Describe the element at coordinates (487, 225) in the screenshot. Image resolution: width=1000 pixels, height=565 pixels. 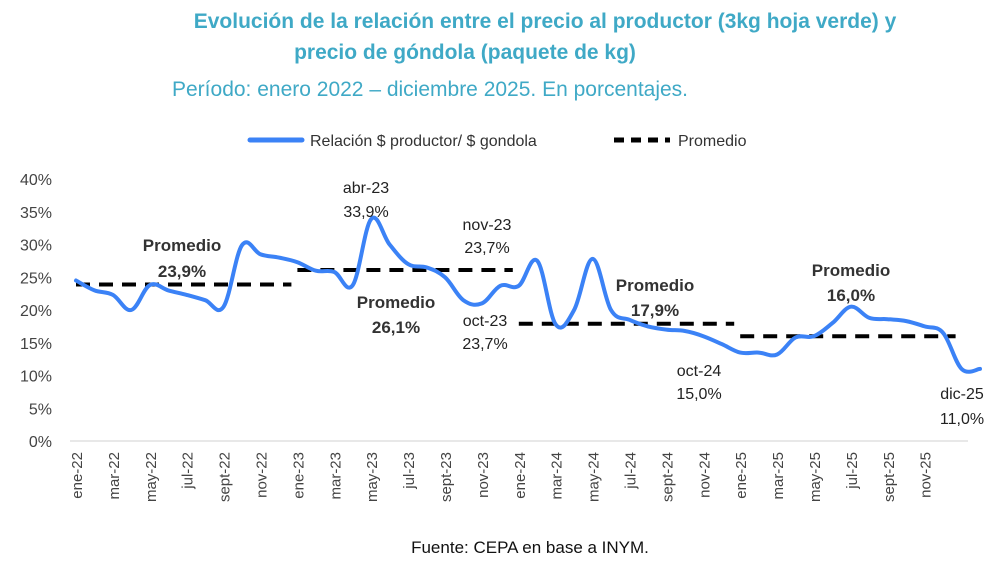
I see `annotation-label-nov-23: nov-23` at that location.